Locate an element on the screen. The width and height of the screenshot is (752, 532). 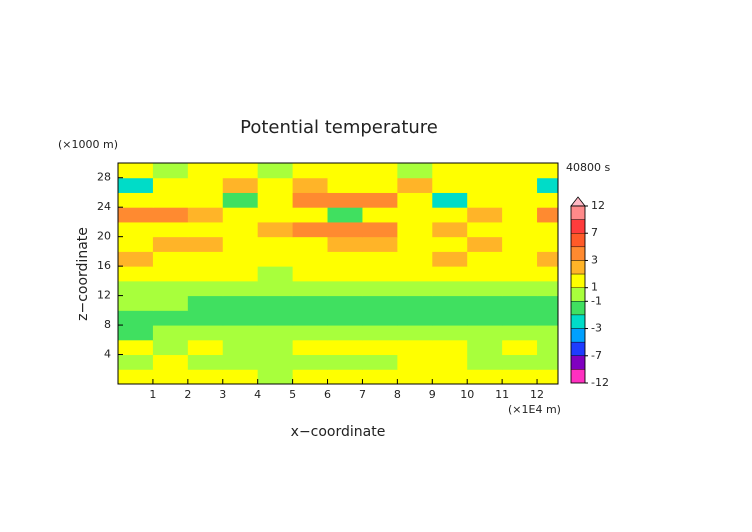
x-tick-label: 9 is located at coordinates (432, 394).